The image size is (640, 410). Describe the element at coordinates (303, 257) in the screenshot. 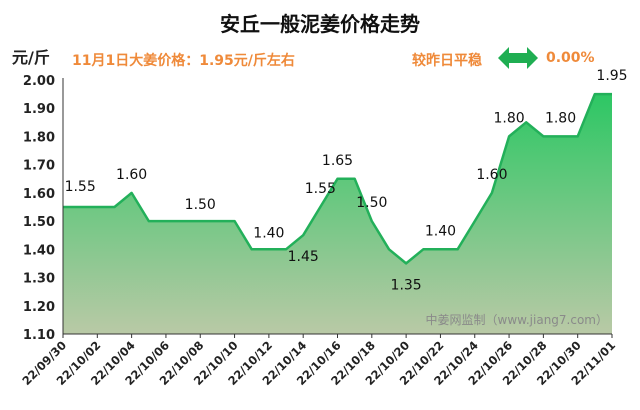

I see `data-label: 1.45` at that location.